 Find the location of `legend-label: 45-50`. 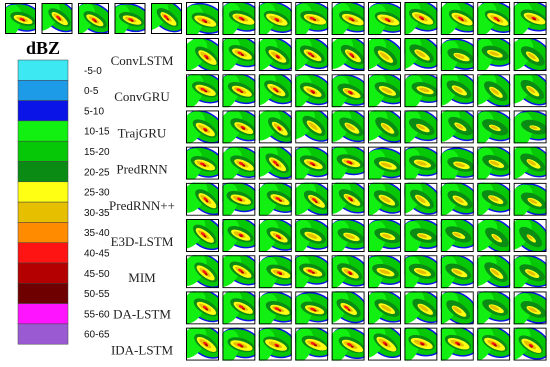

legend-label: 45-50 is located at coordinates (97, 274).